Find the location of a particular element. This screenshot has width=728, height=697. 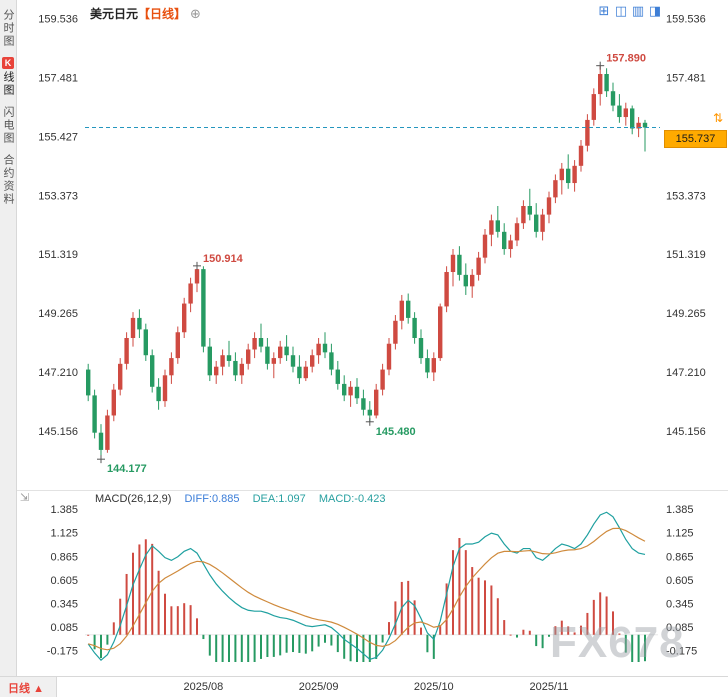

macd-title: MACD(26,12,9) is located at coordinates (133, 499).